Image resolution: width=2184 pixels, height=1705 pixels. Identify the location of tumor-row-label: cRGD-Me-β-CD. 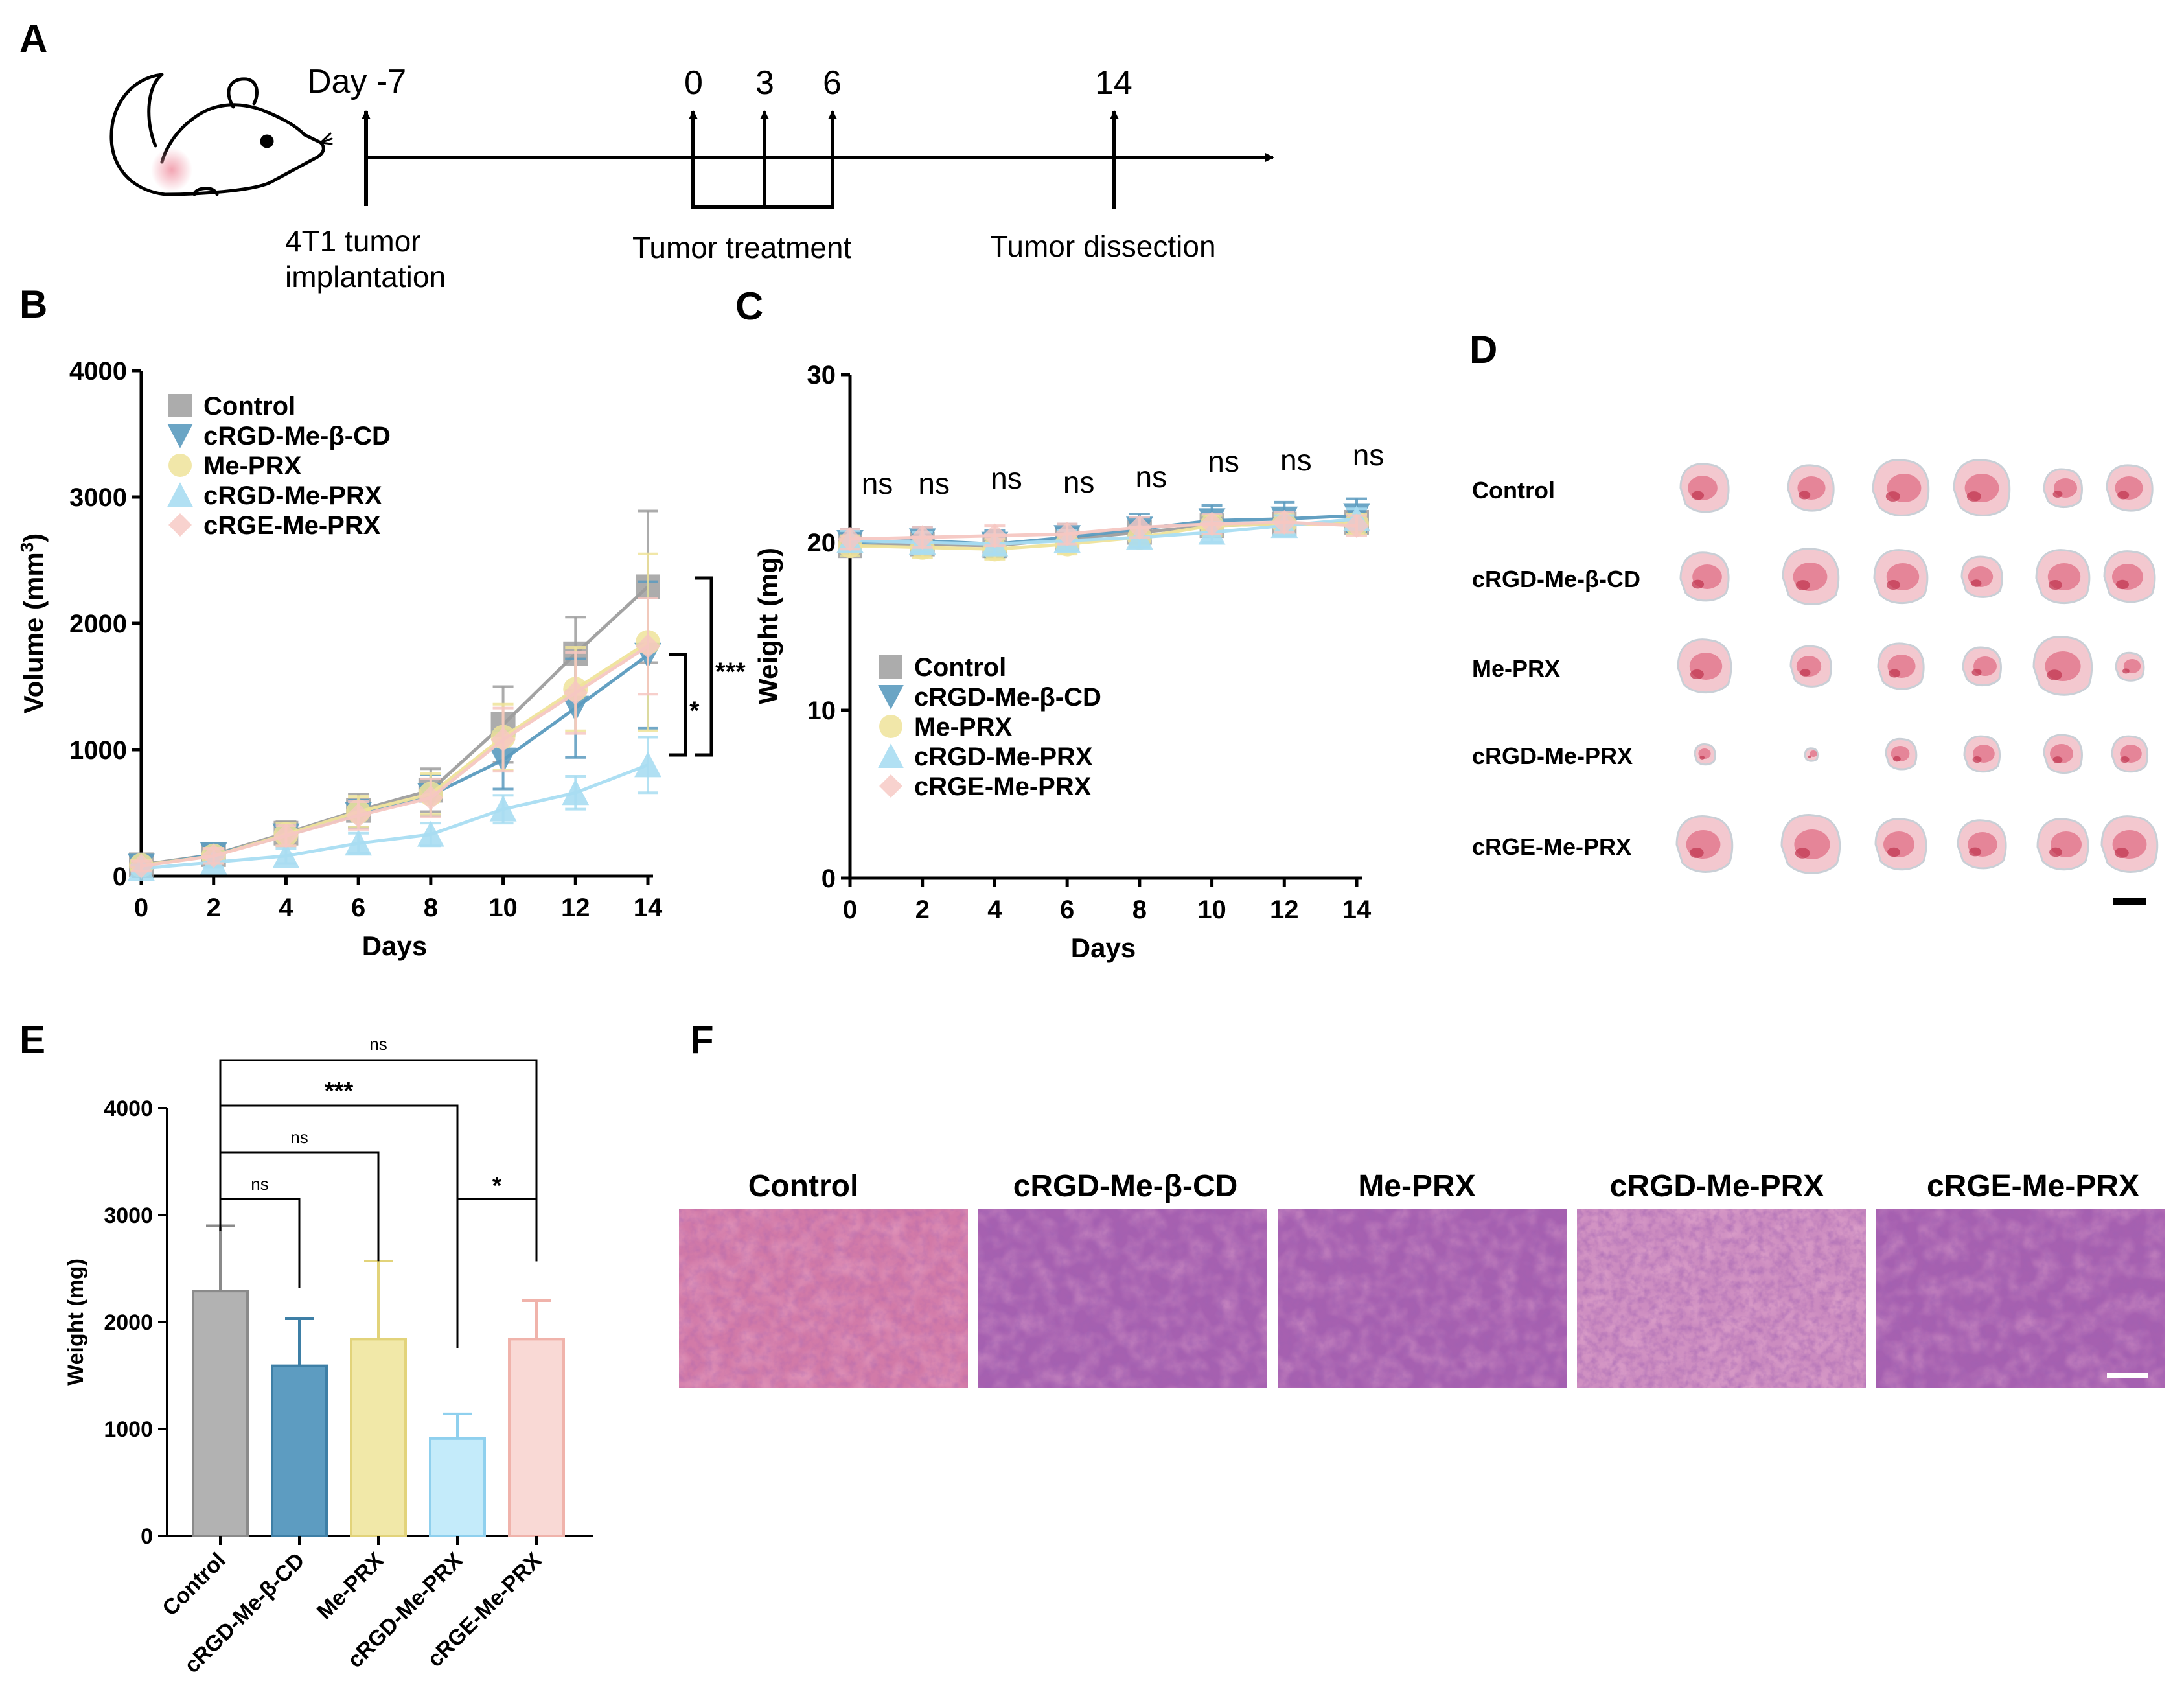
(1556, 579).